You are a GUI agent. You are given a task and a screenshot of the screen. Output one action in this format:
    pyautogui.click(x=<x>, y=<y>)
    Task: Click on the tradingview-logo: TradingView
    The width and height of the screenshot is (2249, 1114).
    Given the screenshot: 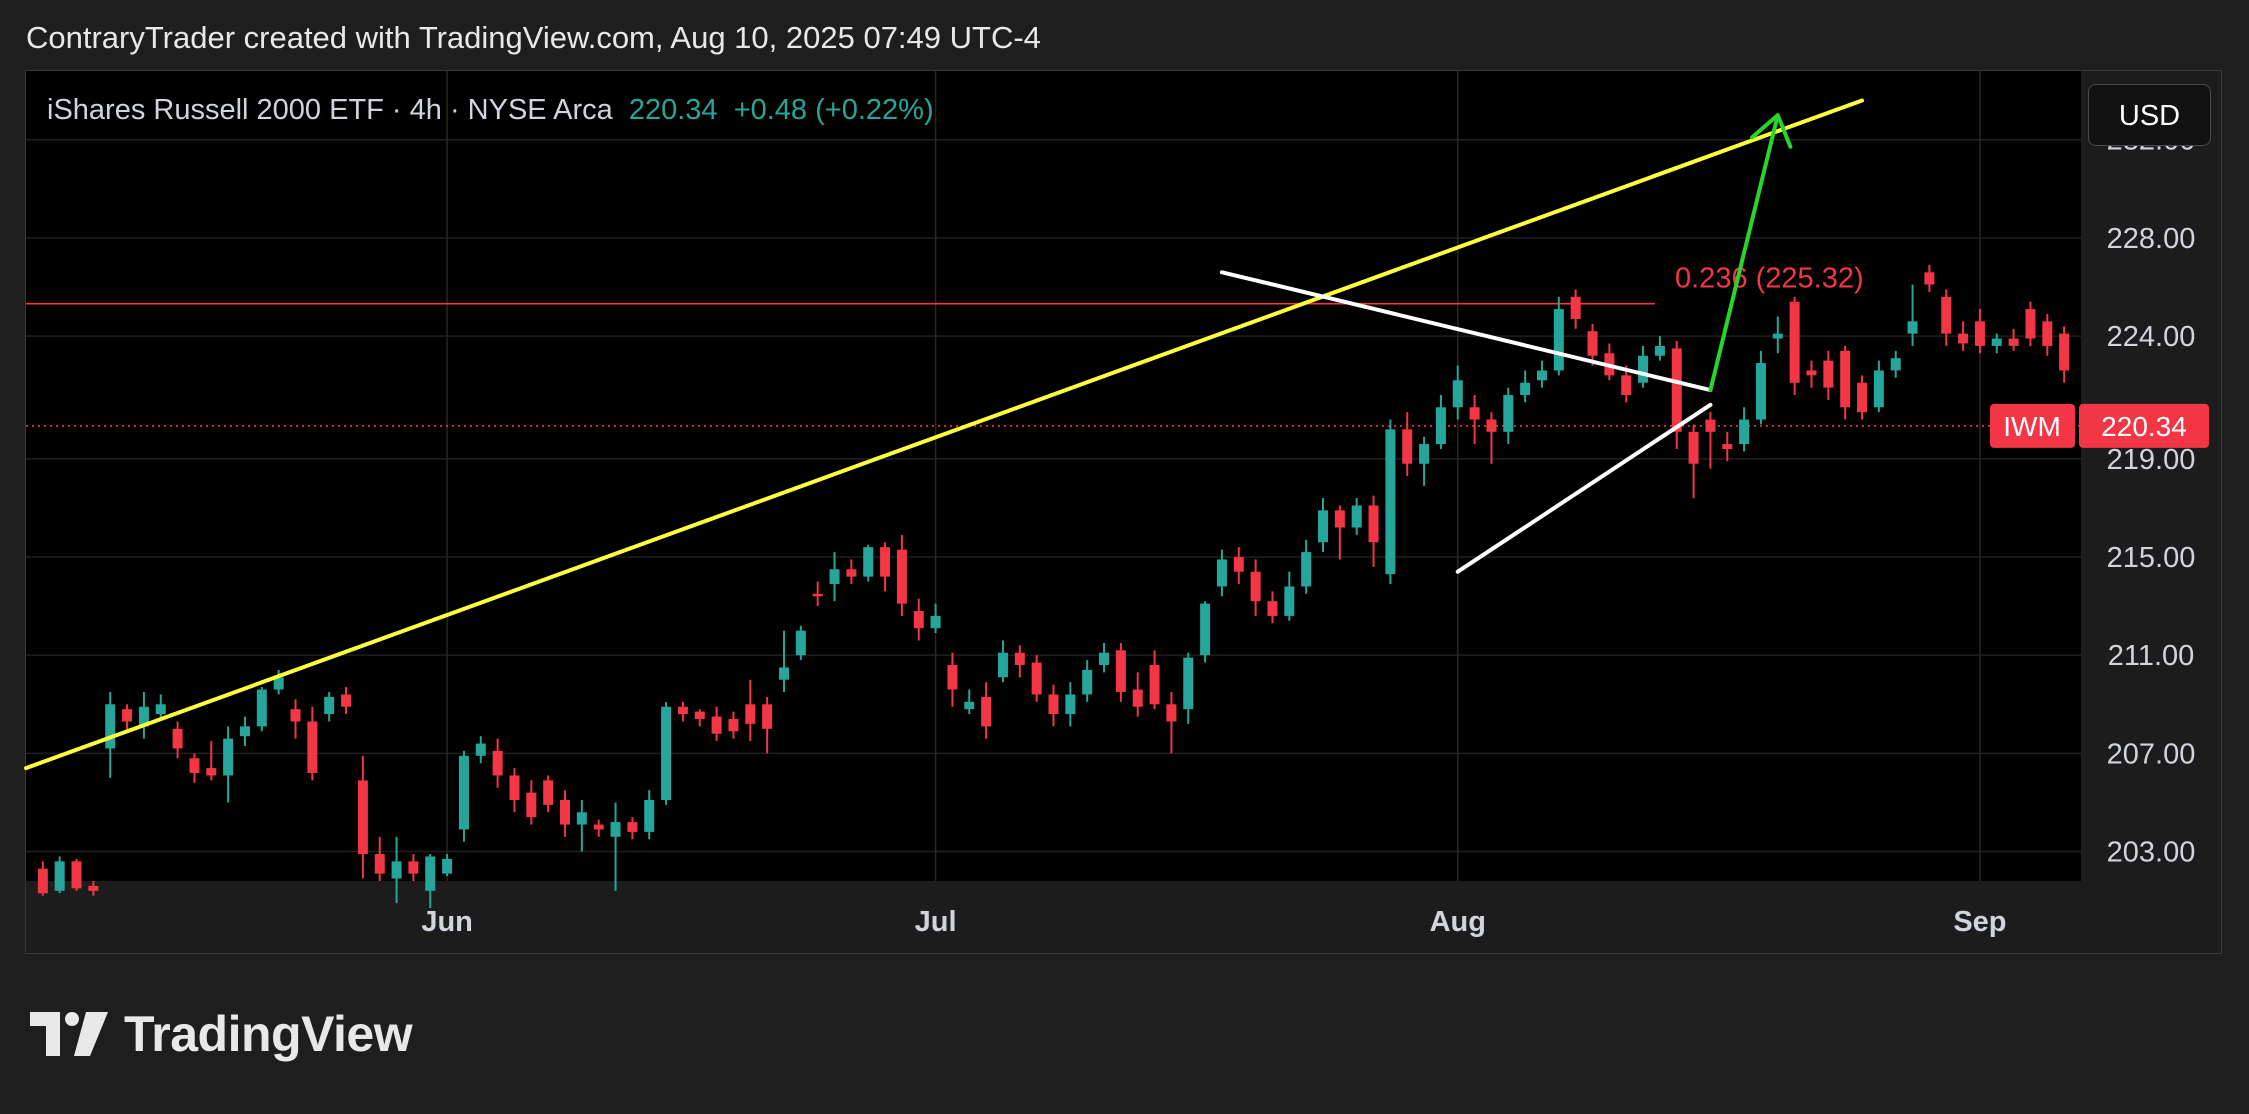 What is the action you would take?
    pyautogui.click(x=221, y=1034)
    